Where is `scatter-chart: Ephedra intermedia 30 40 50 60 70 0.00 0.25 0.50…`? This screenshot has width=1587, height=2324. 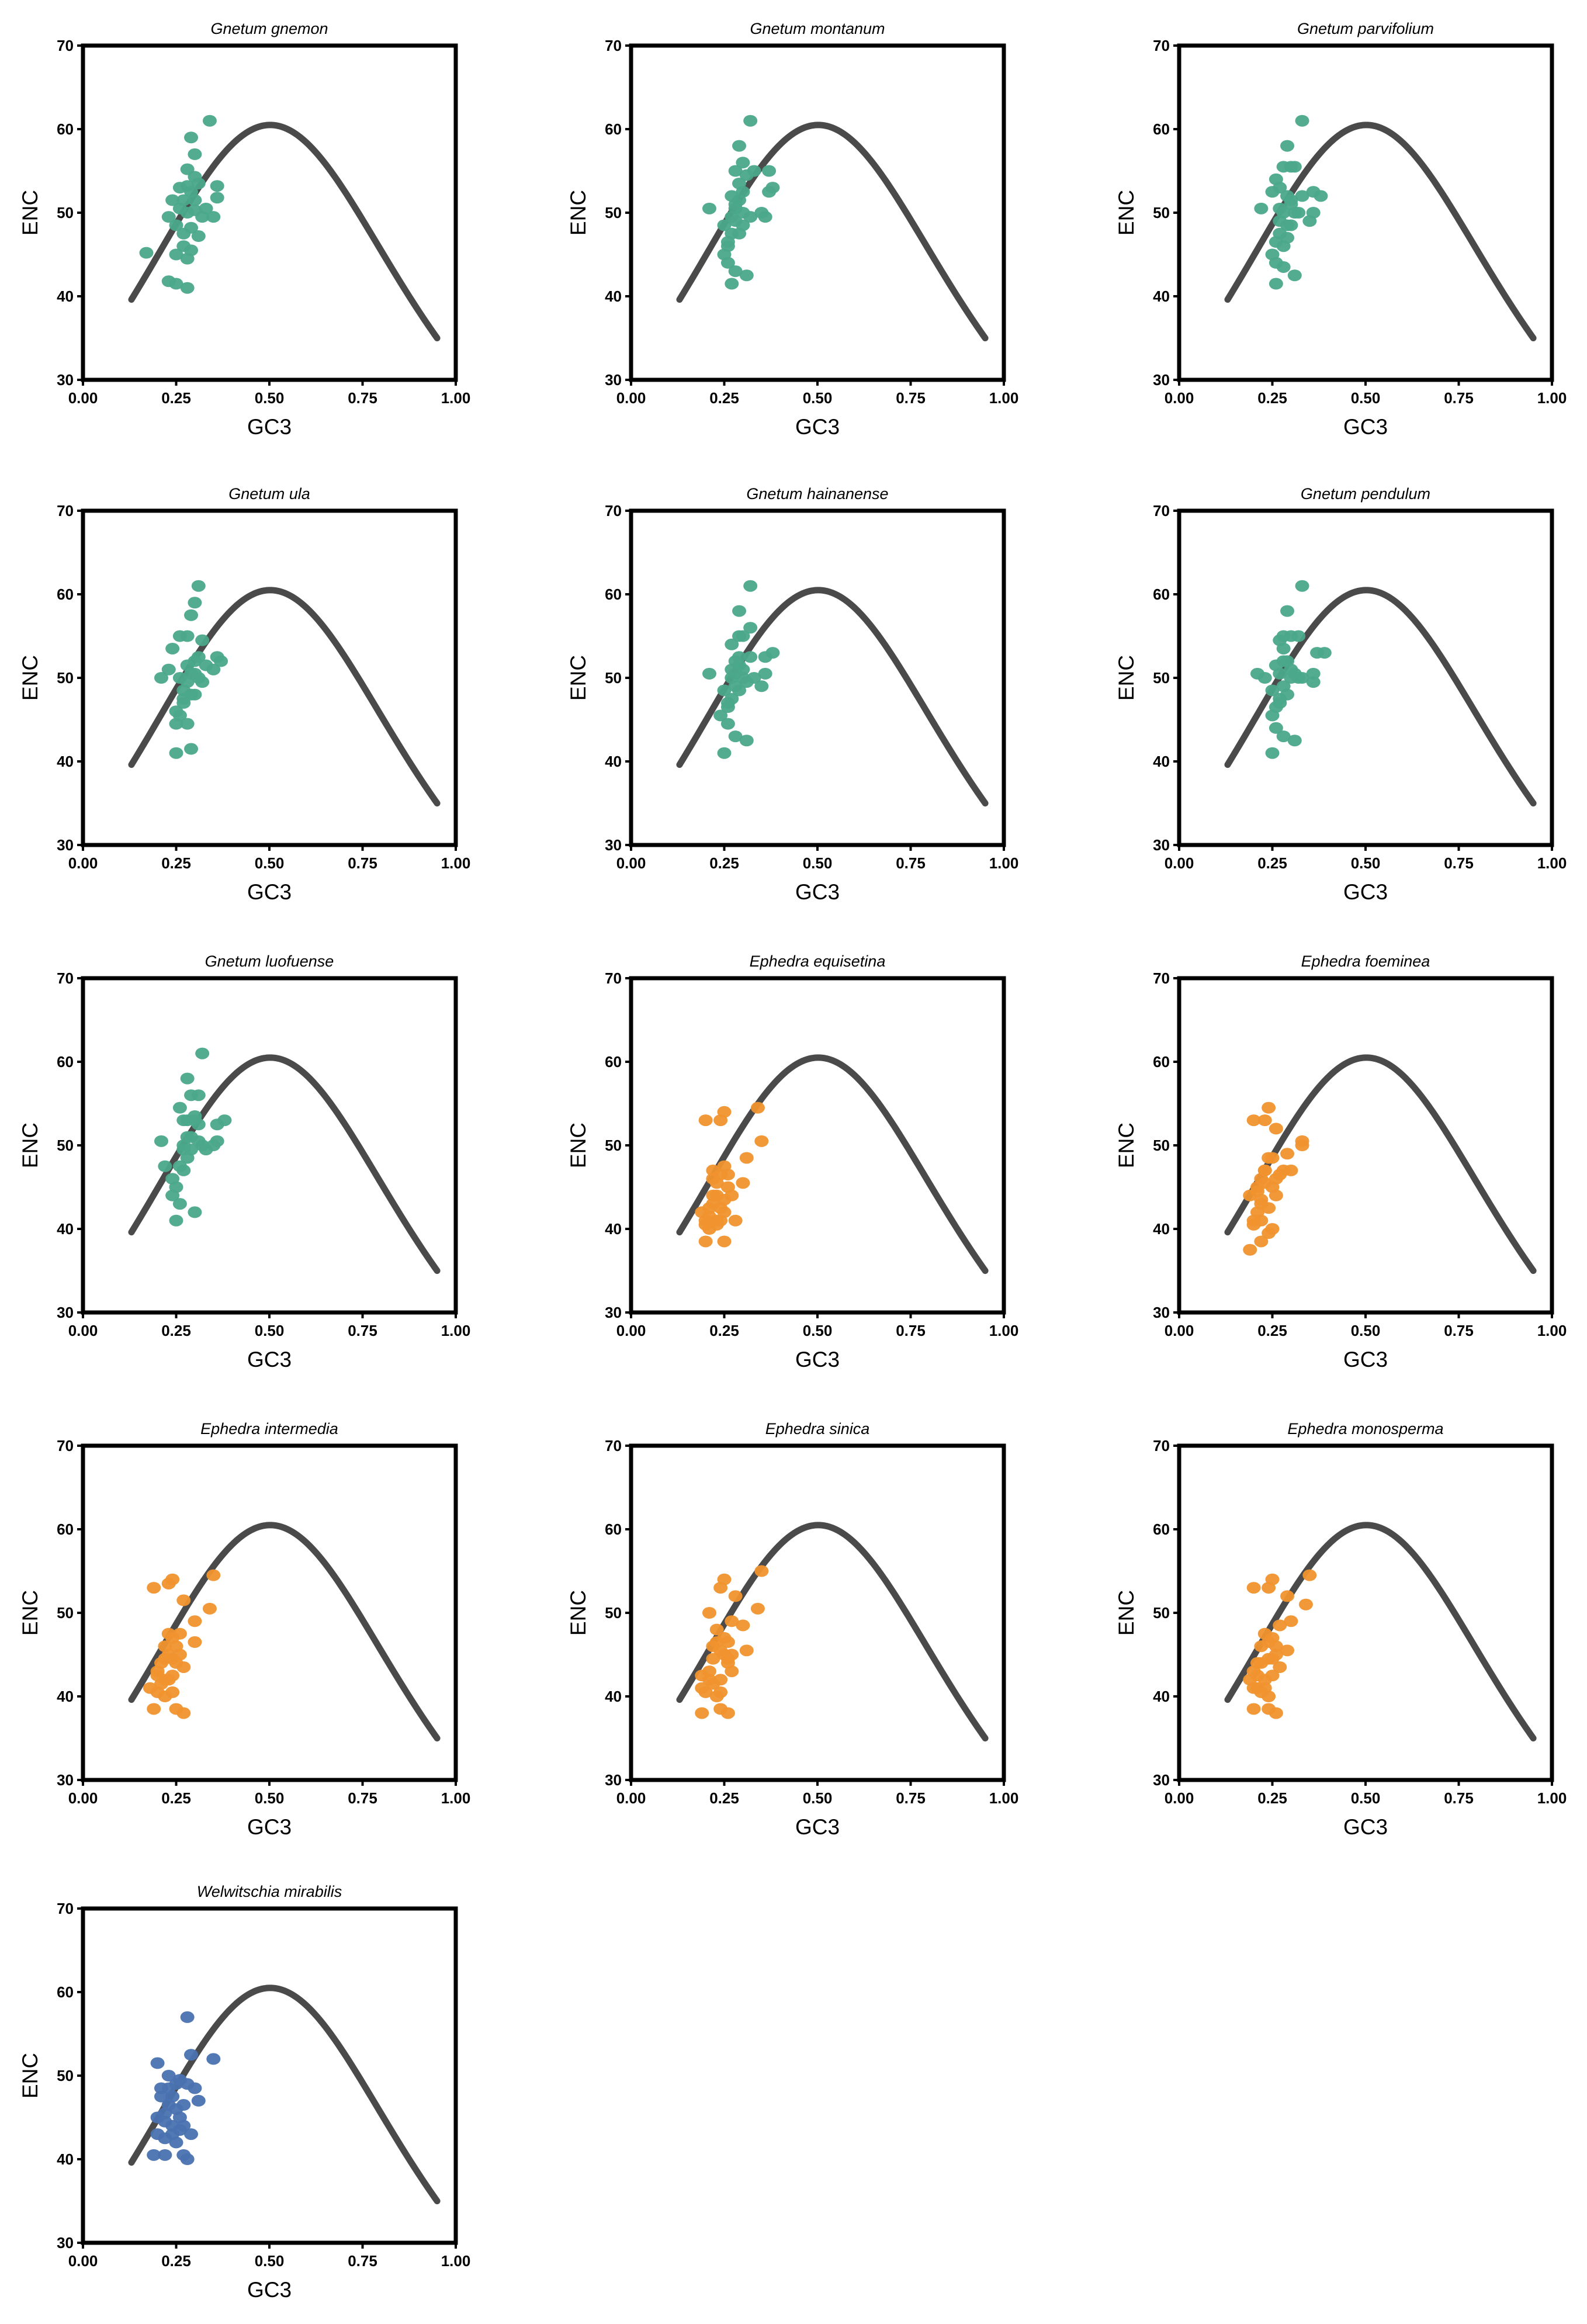 scatter-chart: Ephedra intermedia 30 40 50 60 70 0.00 0.25 0.50… is located at coordinates (244, 1629).